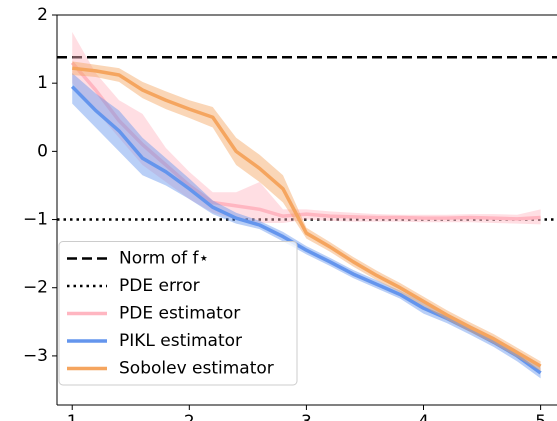 The image size is (557, 421). Describe the element at coordinates (540, 416) in the screenshot. I see `x-tick-label: 5` at that location.